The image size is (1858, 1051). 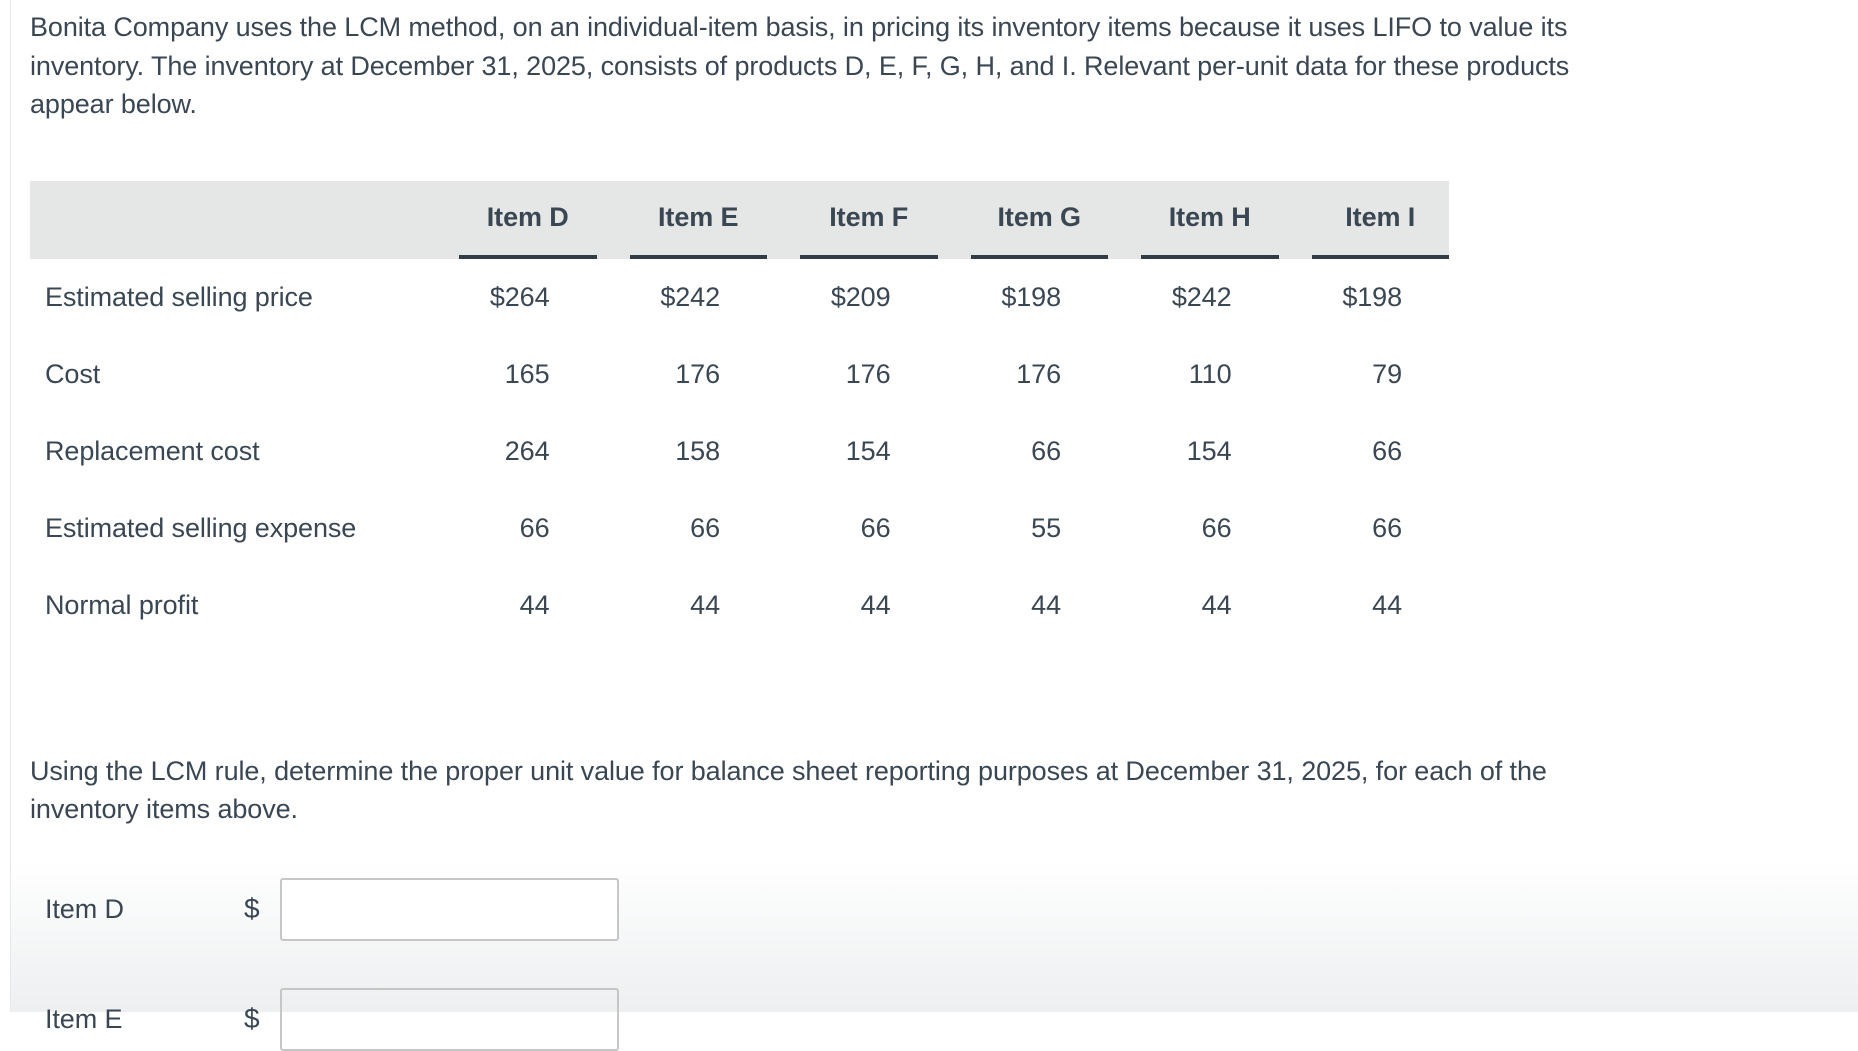 I want to click on column-header-label: Item D, so click(x=528, y=220).